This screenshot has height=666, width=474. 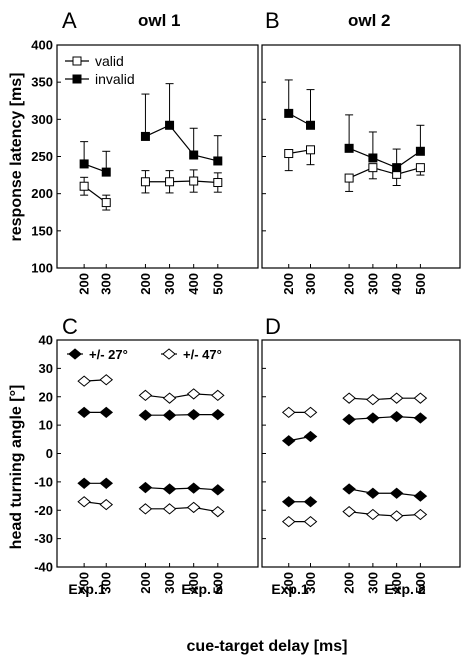 I want to click on y-axis-label-latency: response latency [ms], so click(x=16, y=157).